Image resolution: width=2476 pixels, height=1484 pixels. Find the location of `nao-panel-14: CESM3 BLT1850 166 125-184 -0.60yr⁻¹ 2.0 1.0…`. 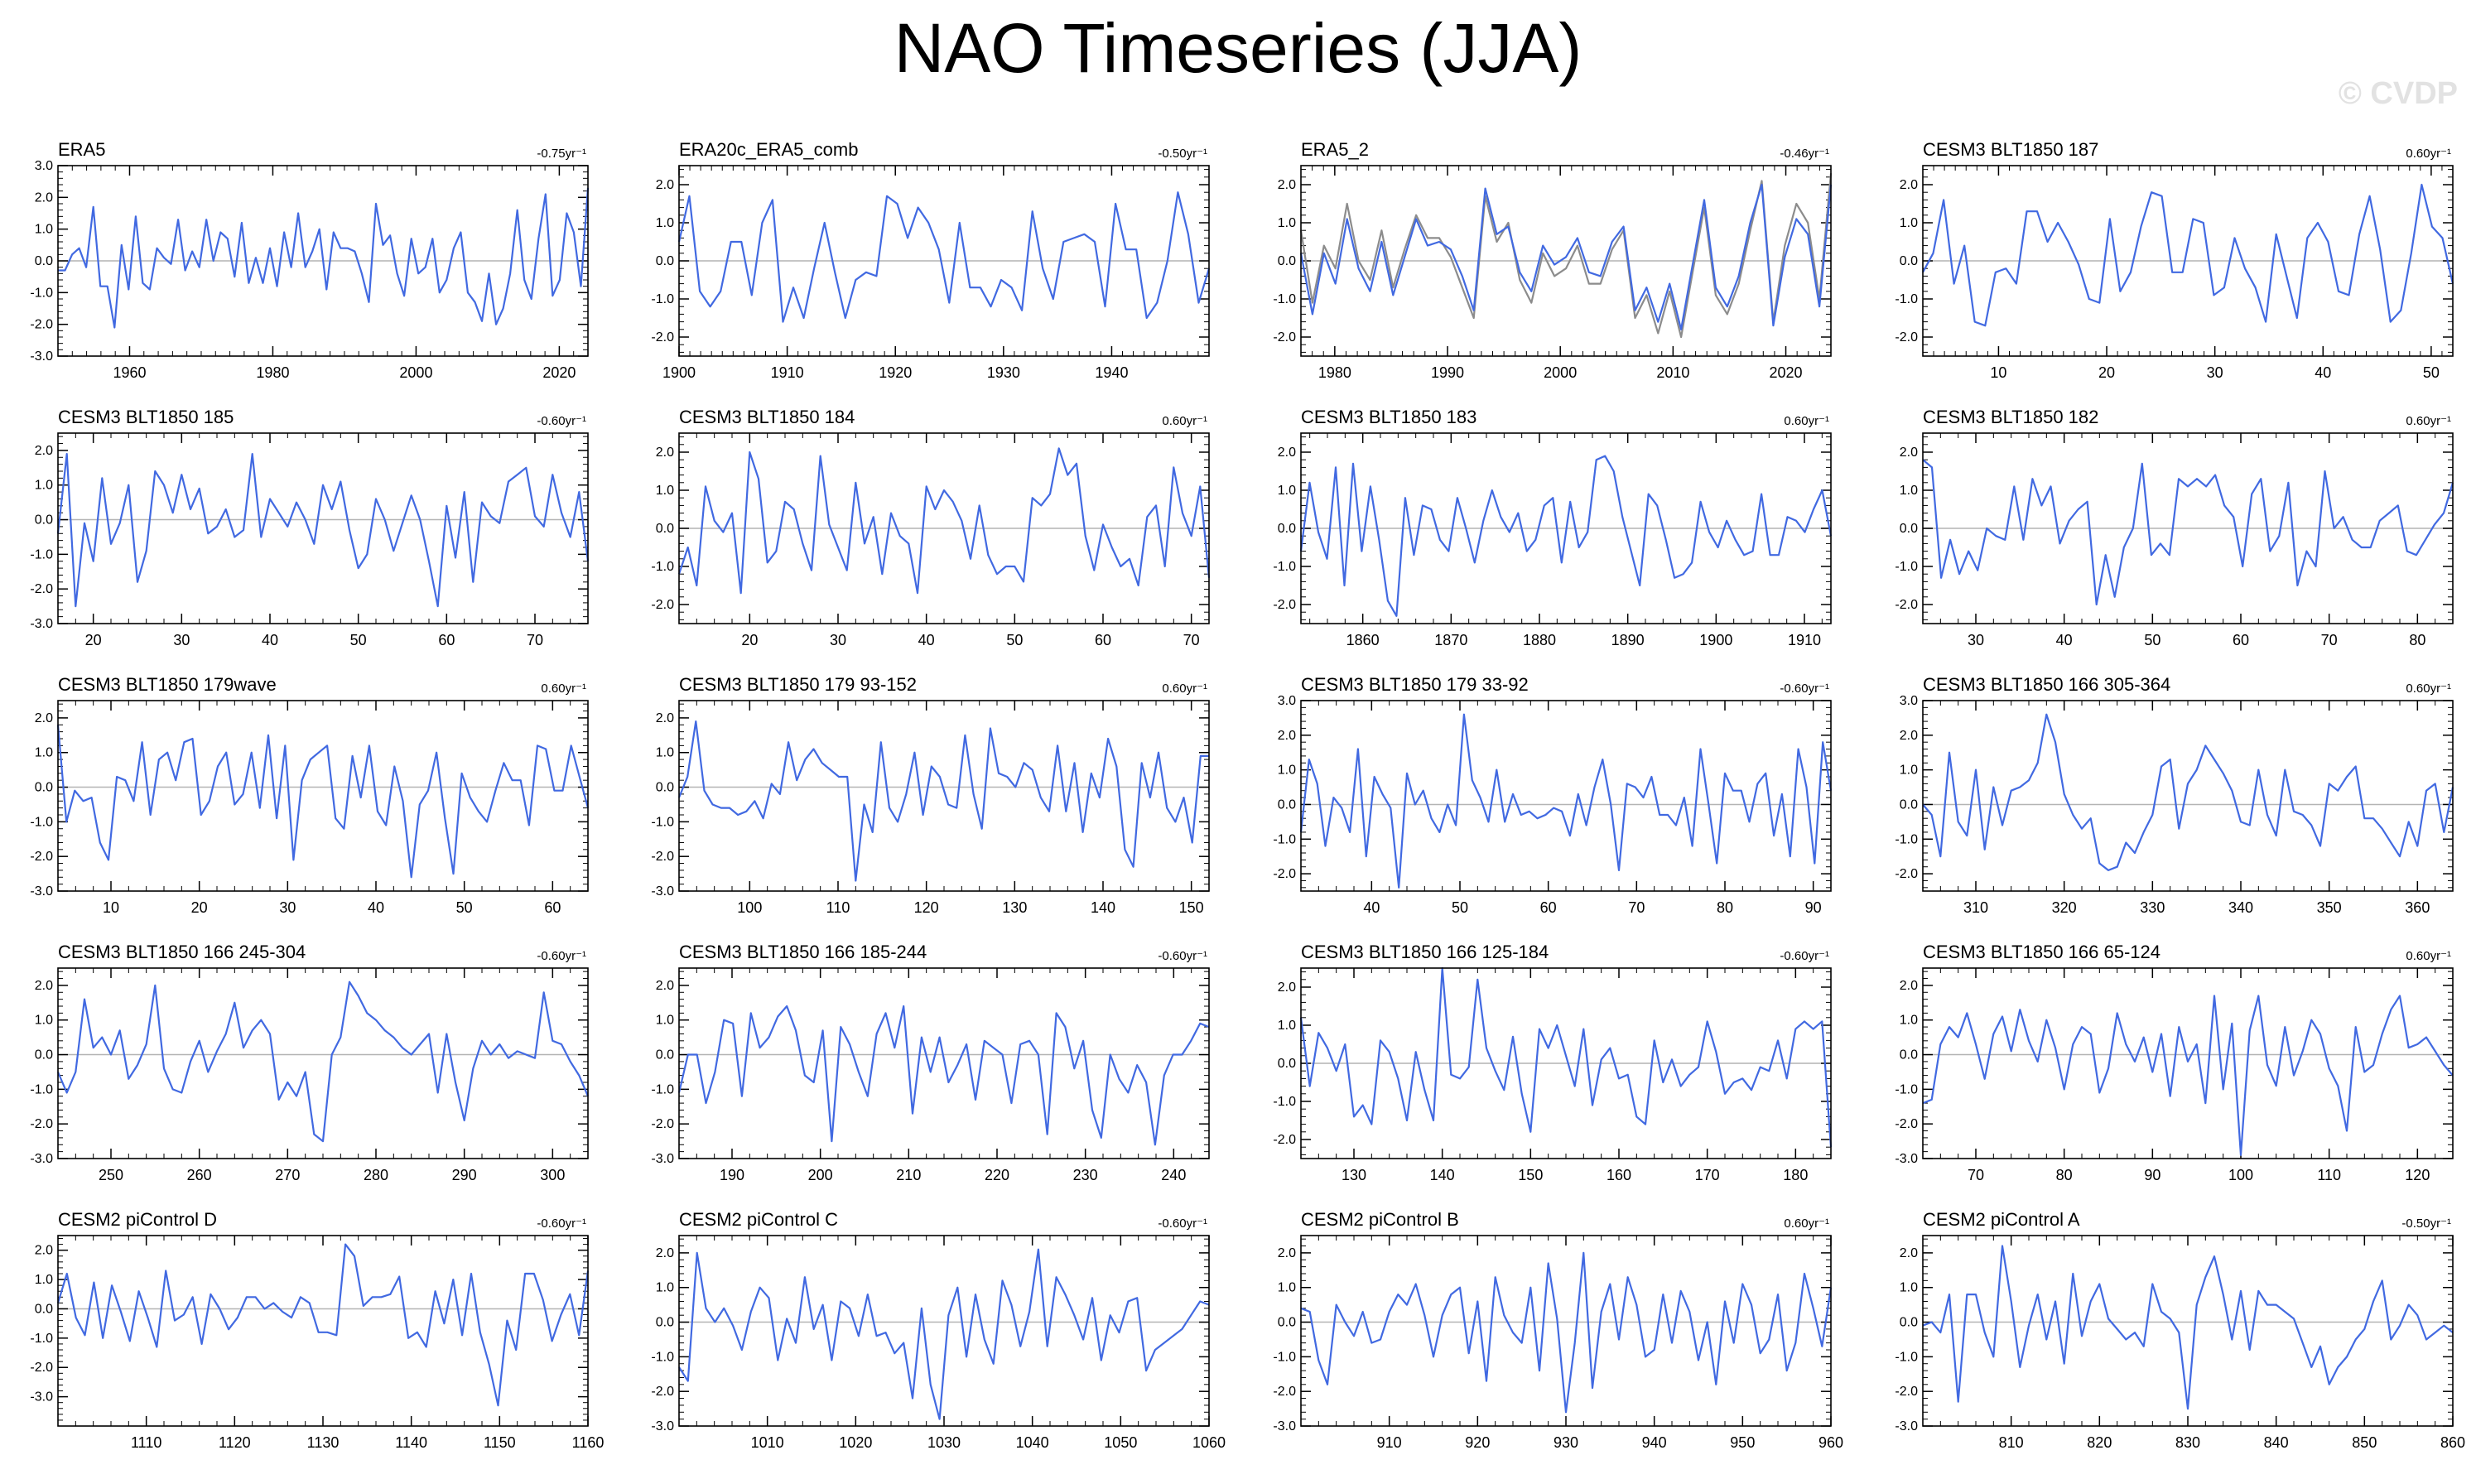

nao-panel-14: CESM3 BLT1850 166 125-184 -0.60yr⁻¹ 2.0 1.0… is located at coordinates (1553, 1062).